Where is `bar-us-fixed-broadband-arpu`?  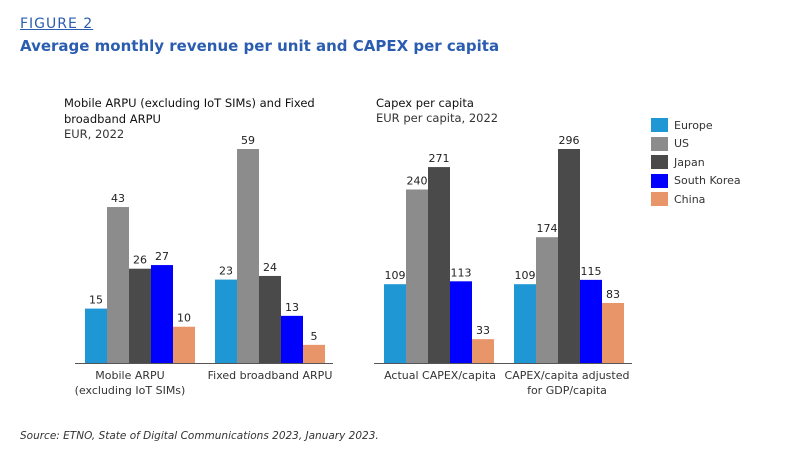
bar-us-fixed-broadband-arpu is located at coordinates (248, 256).